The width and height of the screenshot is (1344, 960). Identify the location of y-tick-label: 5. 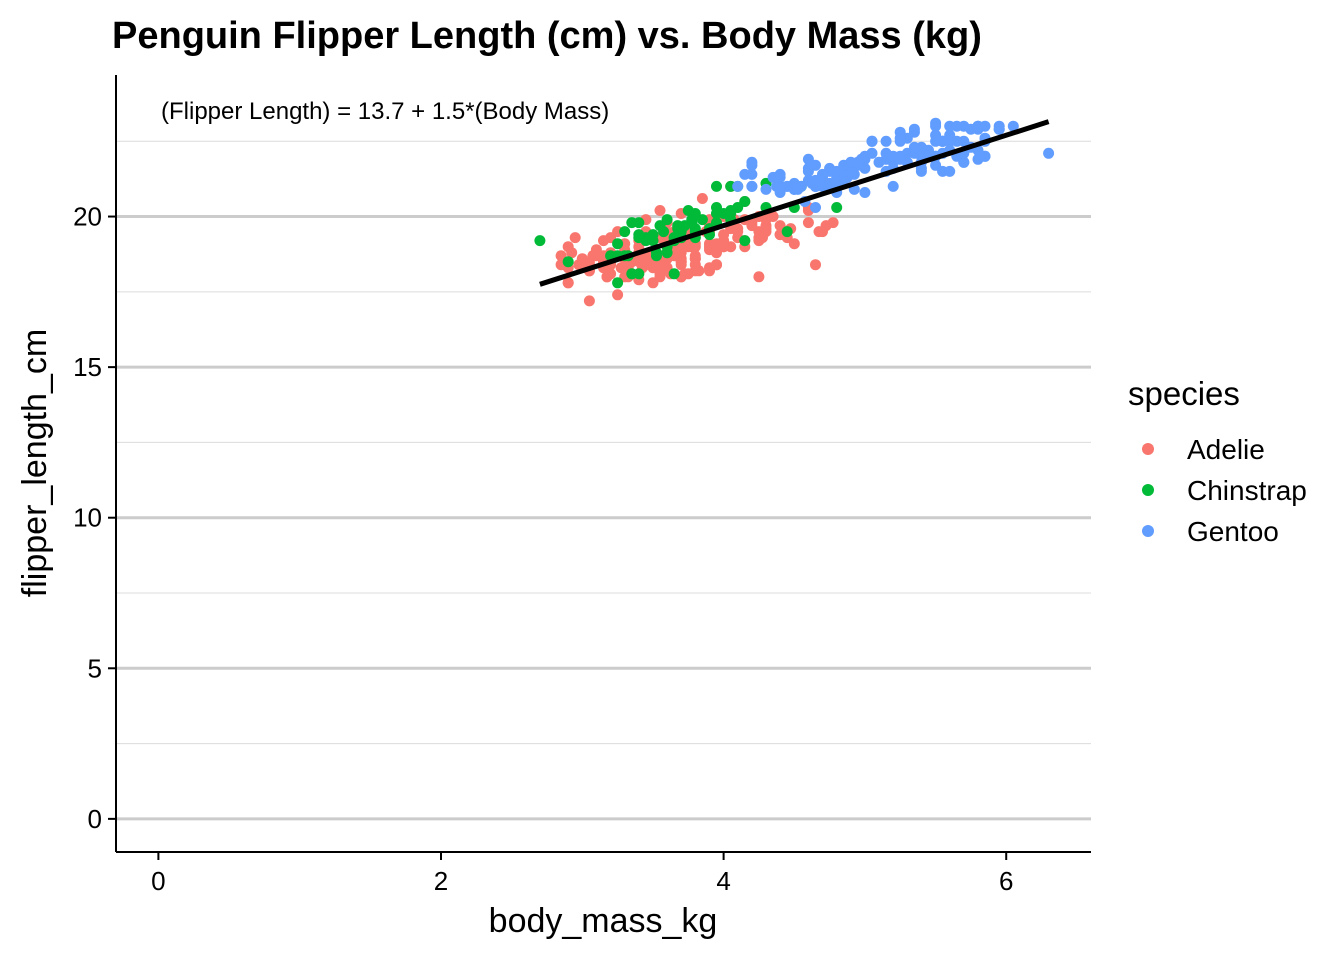
(95, 668).